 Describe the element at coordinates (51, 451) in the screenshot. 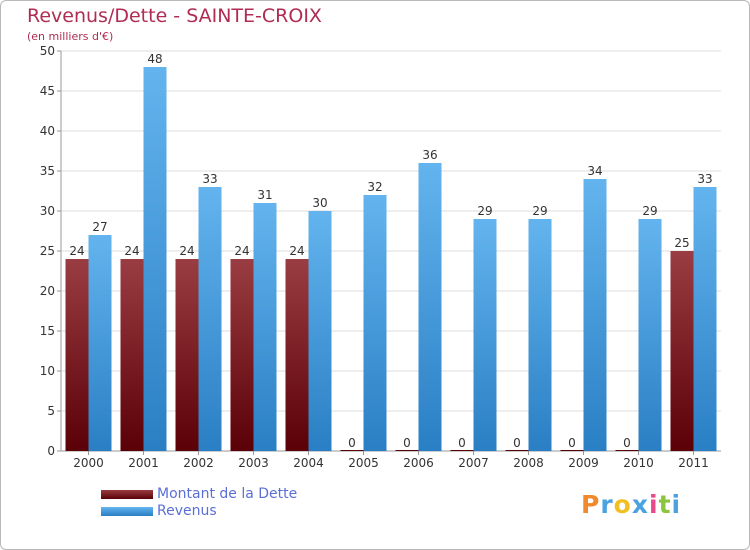

I see `y-tick-label: 0` at that location.